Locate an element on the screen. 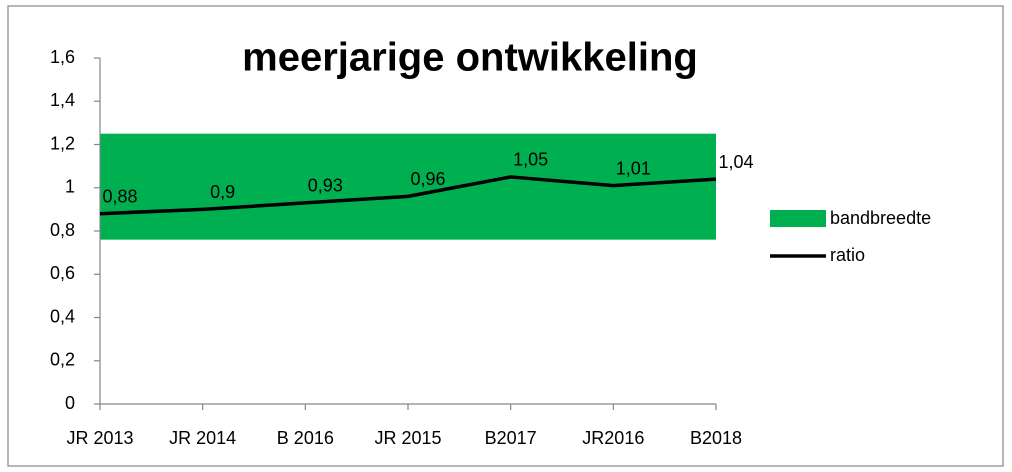 The width and height of the screenshot is (1012, 472). line is located at coordinates (408, 195).